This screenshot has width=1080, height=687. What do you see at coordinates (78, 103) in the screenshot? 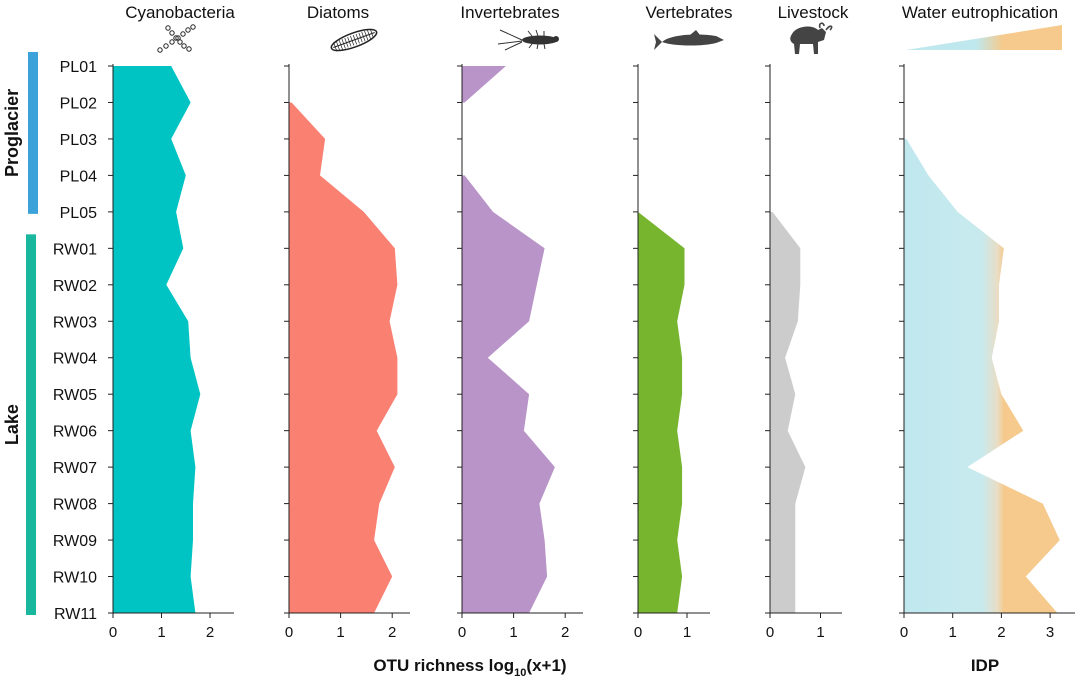
I see `site-label: PL02` at bounding box center [78, 103].